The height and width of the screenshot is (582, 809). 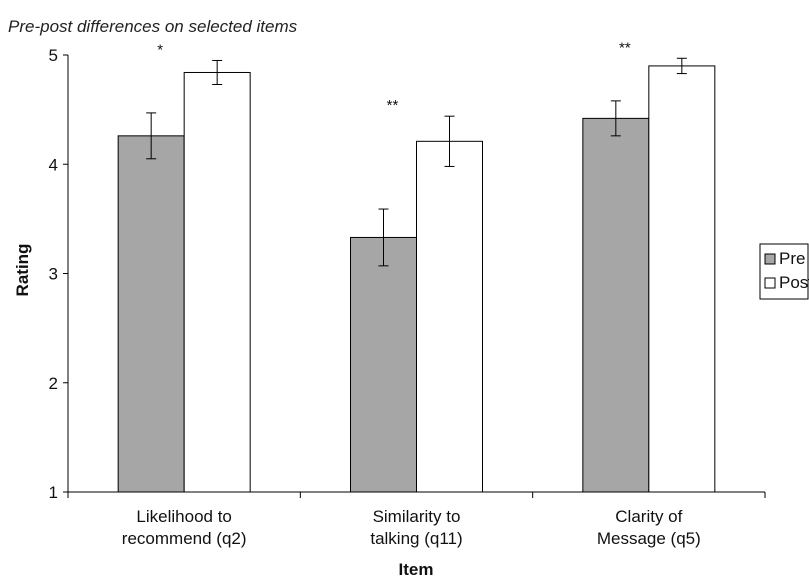 I want to click on x-category-label: Clarity of, so click(x=648, y=516).